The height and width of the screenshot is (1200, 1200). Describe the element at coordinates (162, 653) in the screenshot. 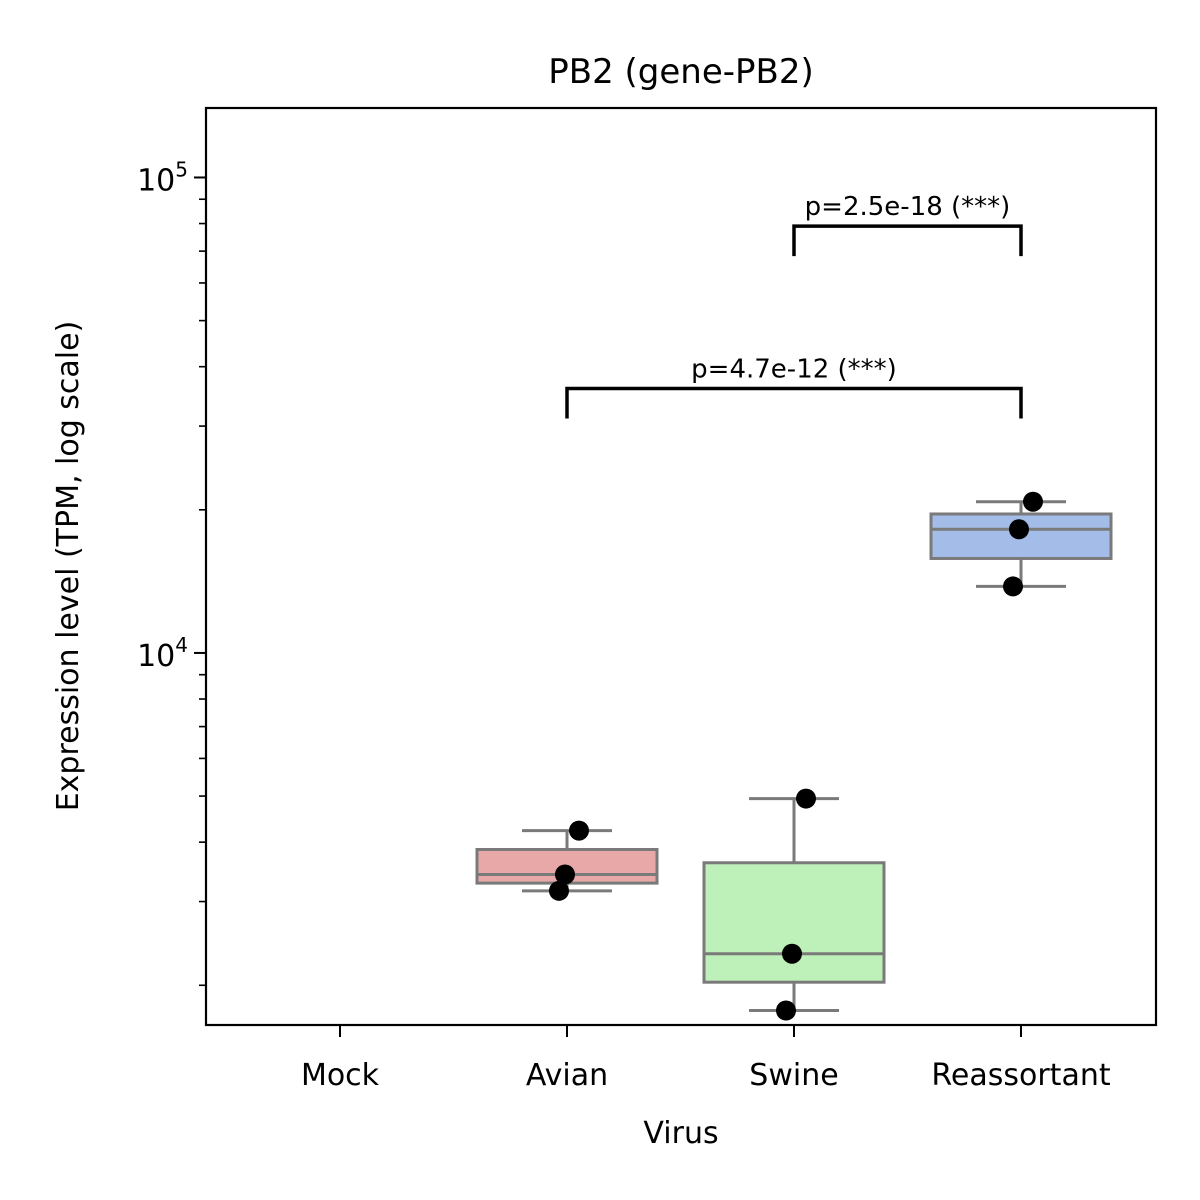

I see `y-tick-label: 10⁴` at that location.